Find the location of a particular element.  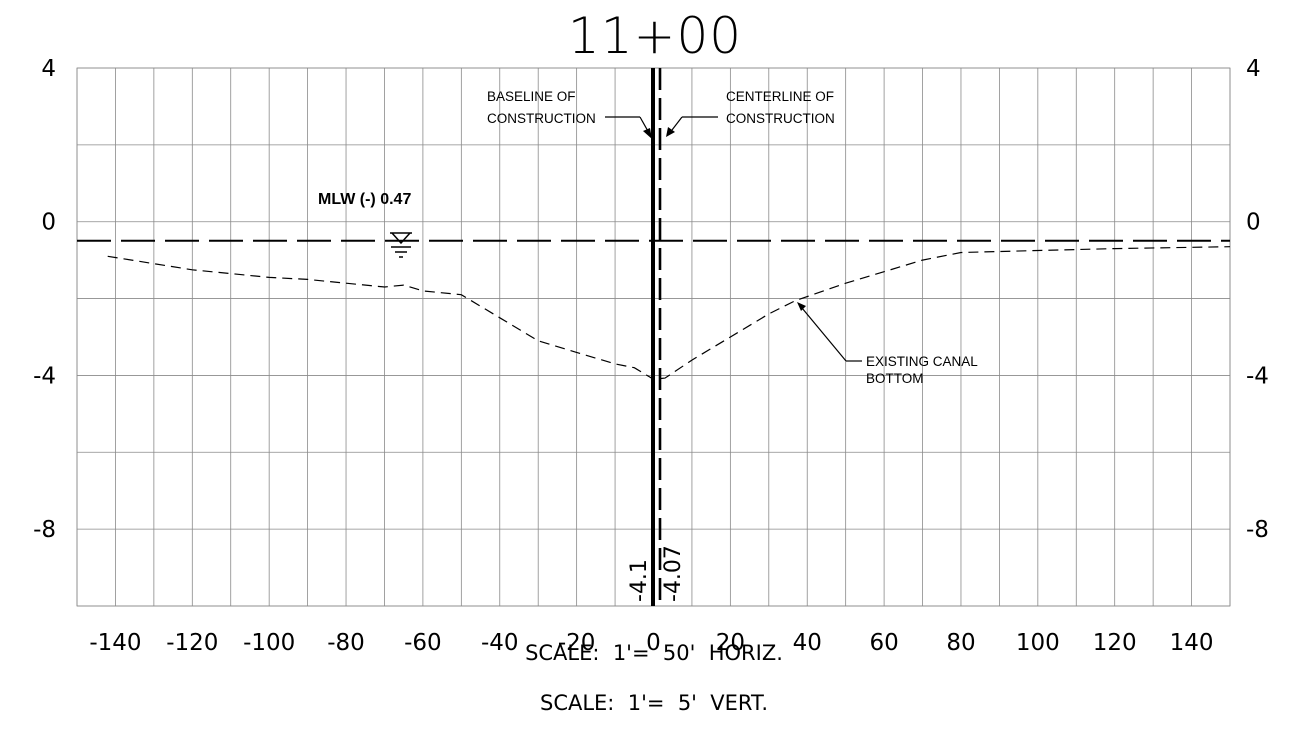

y-tick-label-right: -8 is located at coordinates (1257, 530).